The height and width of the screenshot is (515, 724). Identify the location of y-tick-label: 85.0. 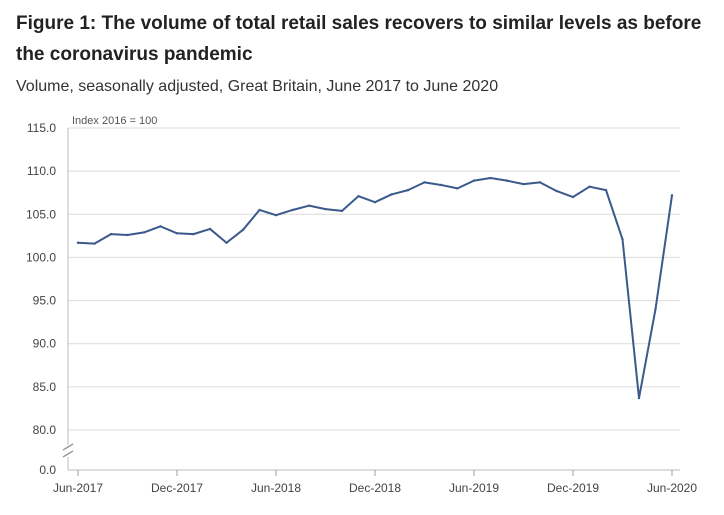
(45, 387).